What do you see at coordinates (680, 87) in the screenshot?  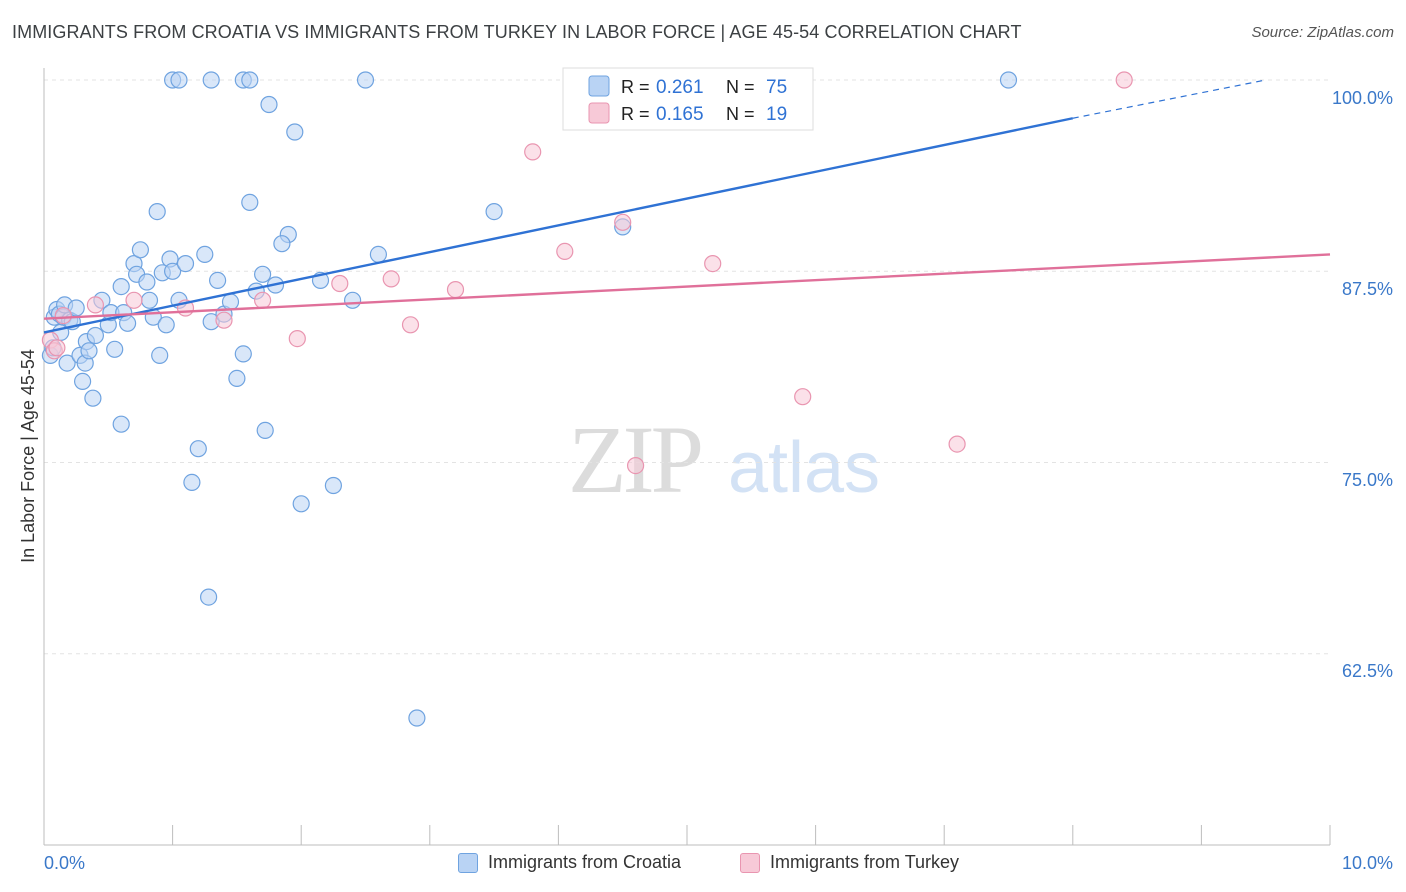 I see `legend-r-value-croatia: 0.261` at bounding box center [680, 87].